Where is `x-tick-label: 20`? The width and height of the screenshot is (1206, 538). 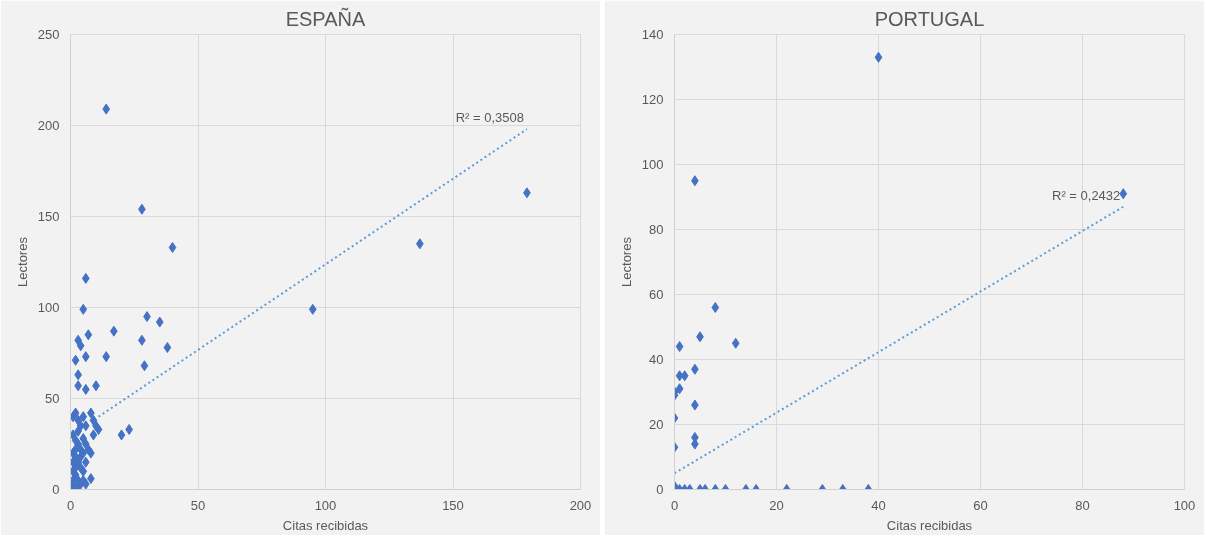
x-tick-label: 20 is located at coordinates (776, 505).